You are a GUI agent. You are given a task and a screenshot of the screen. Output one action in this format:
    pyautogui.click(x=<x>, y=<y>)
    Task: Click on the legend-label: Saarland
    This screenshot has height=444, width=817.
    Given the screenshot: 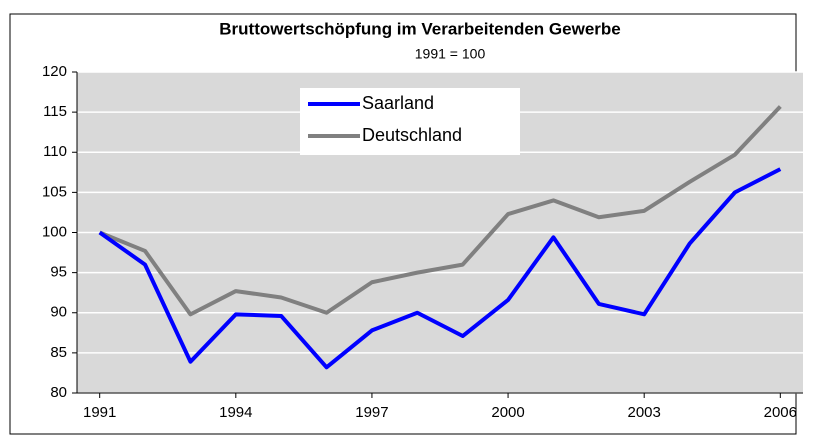 What is the action you would take?
    pyautogui.click(x=398, y=103)
    